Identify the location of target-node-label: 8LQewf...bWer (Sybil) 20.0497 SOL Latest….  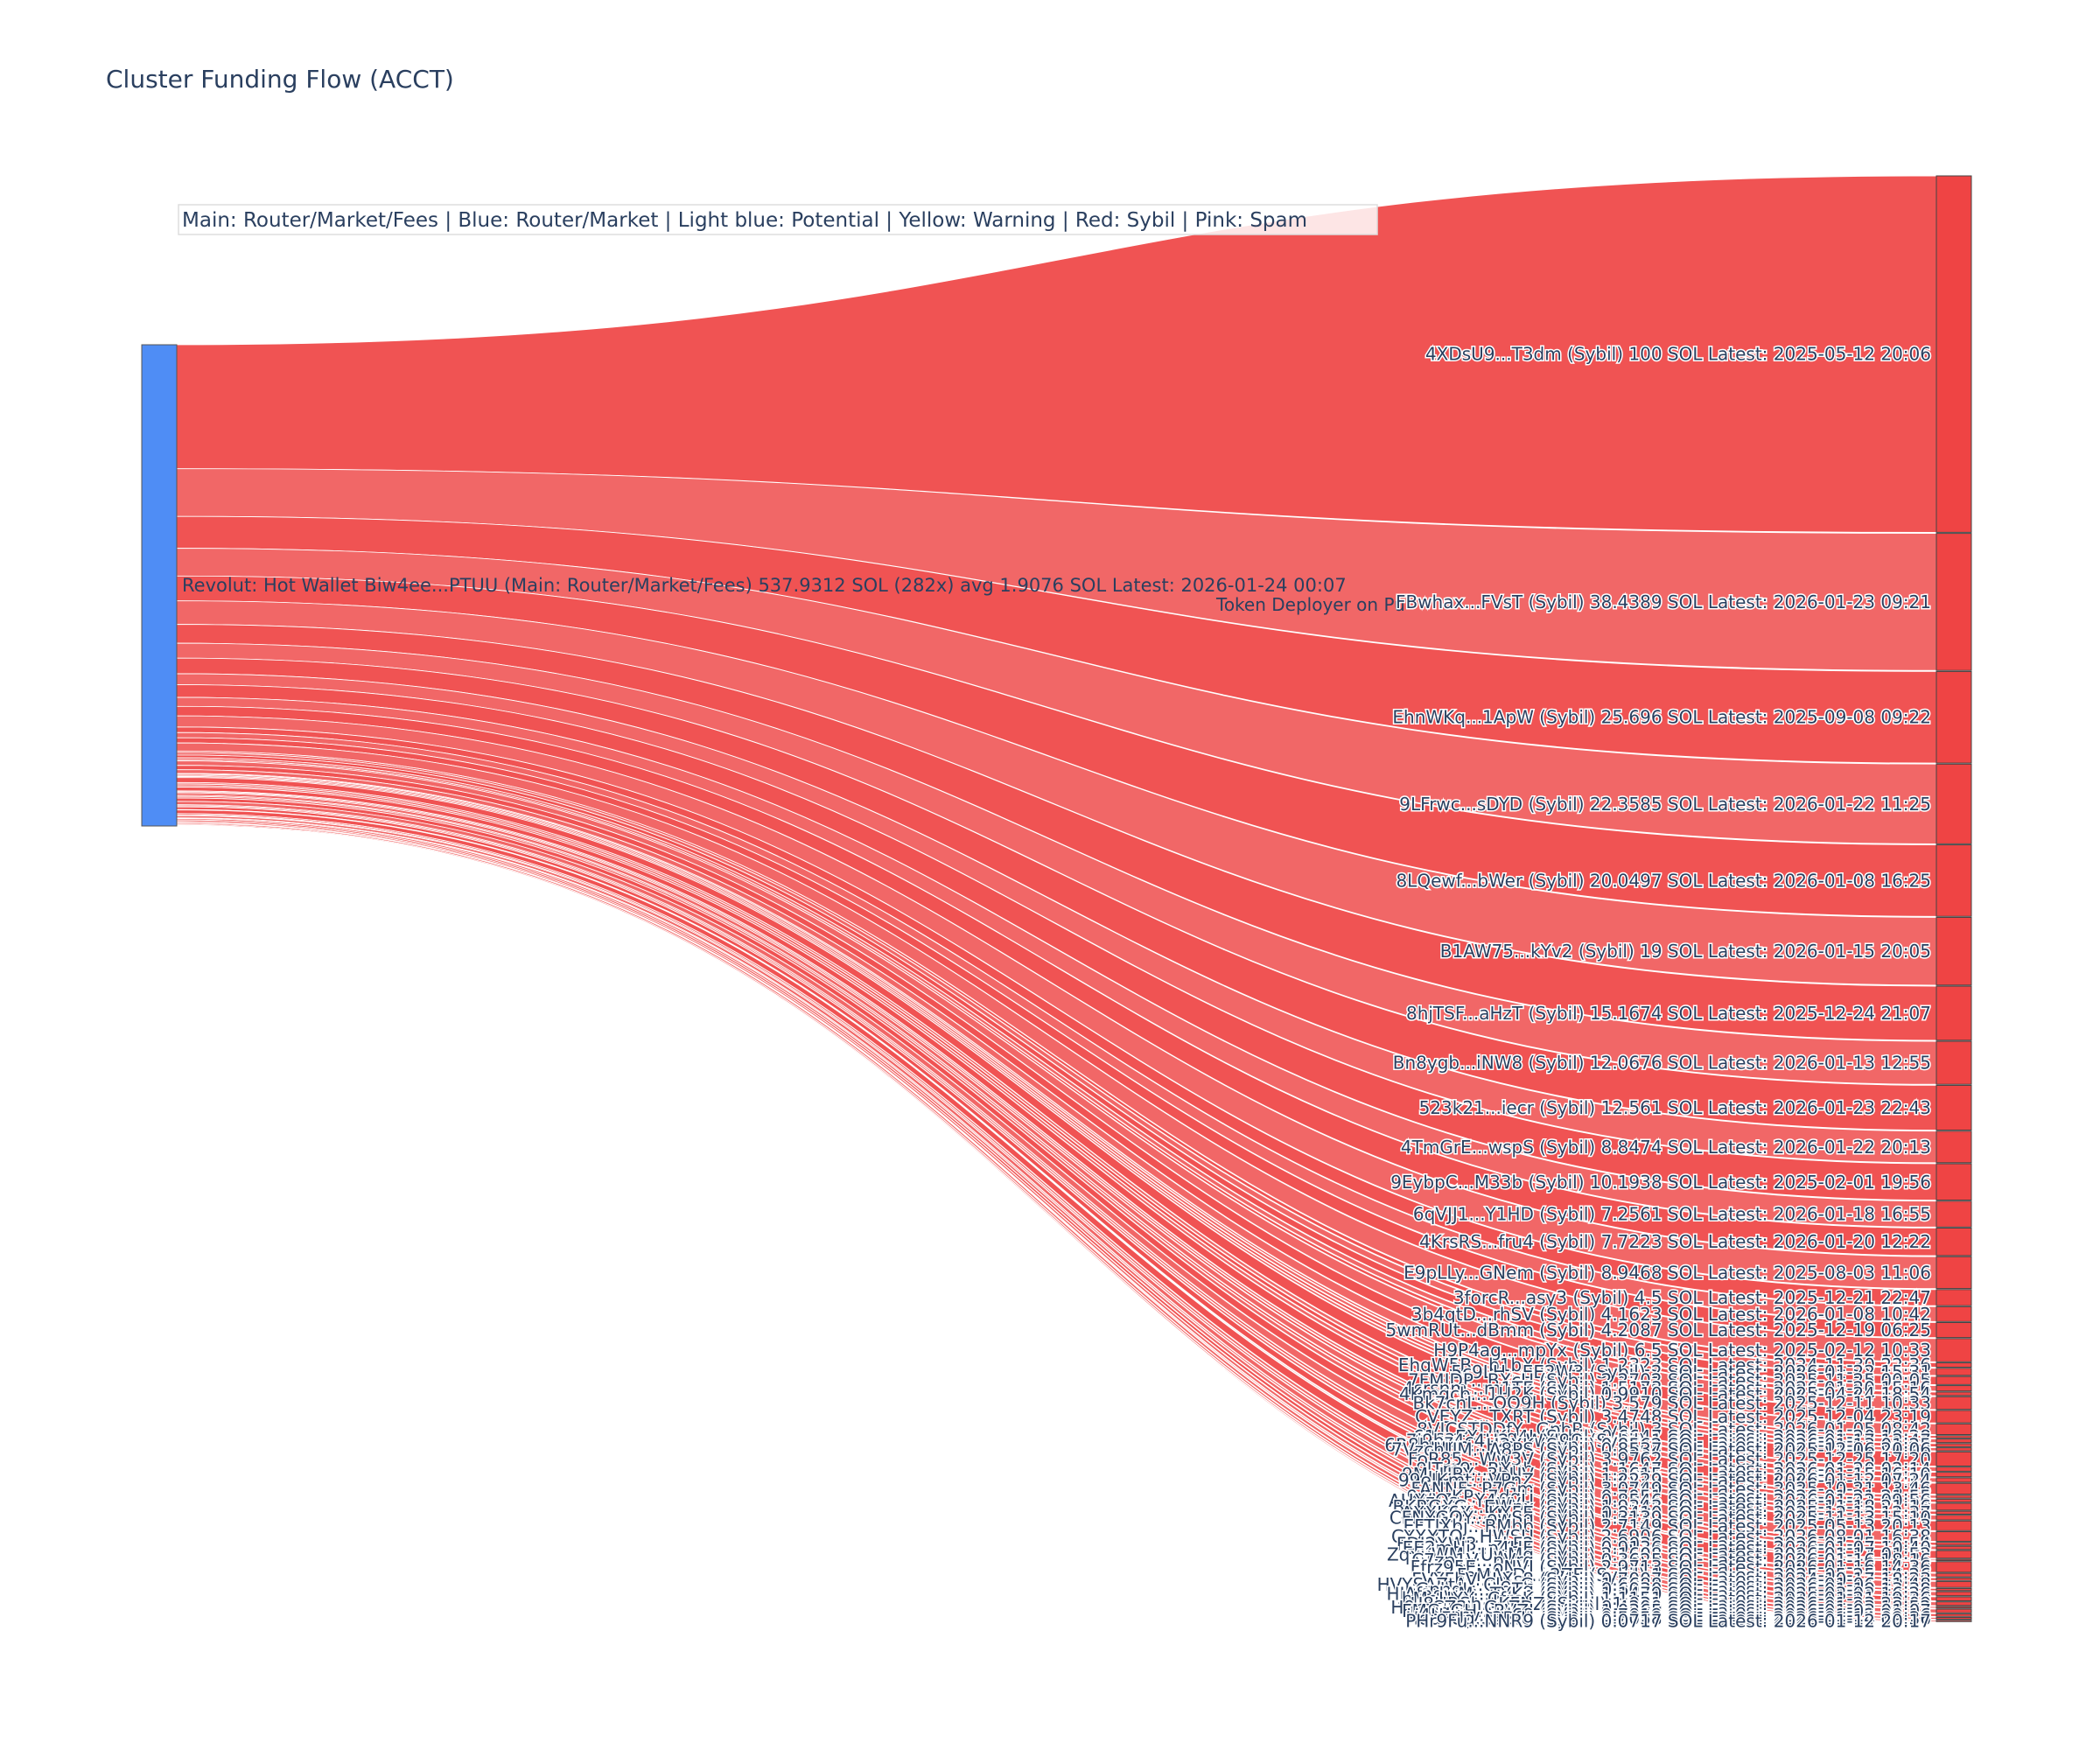
(1663, 880).